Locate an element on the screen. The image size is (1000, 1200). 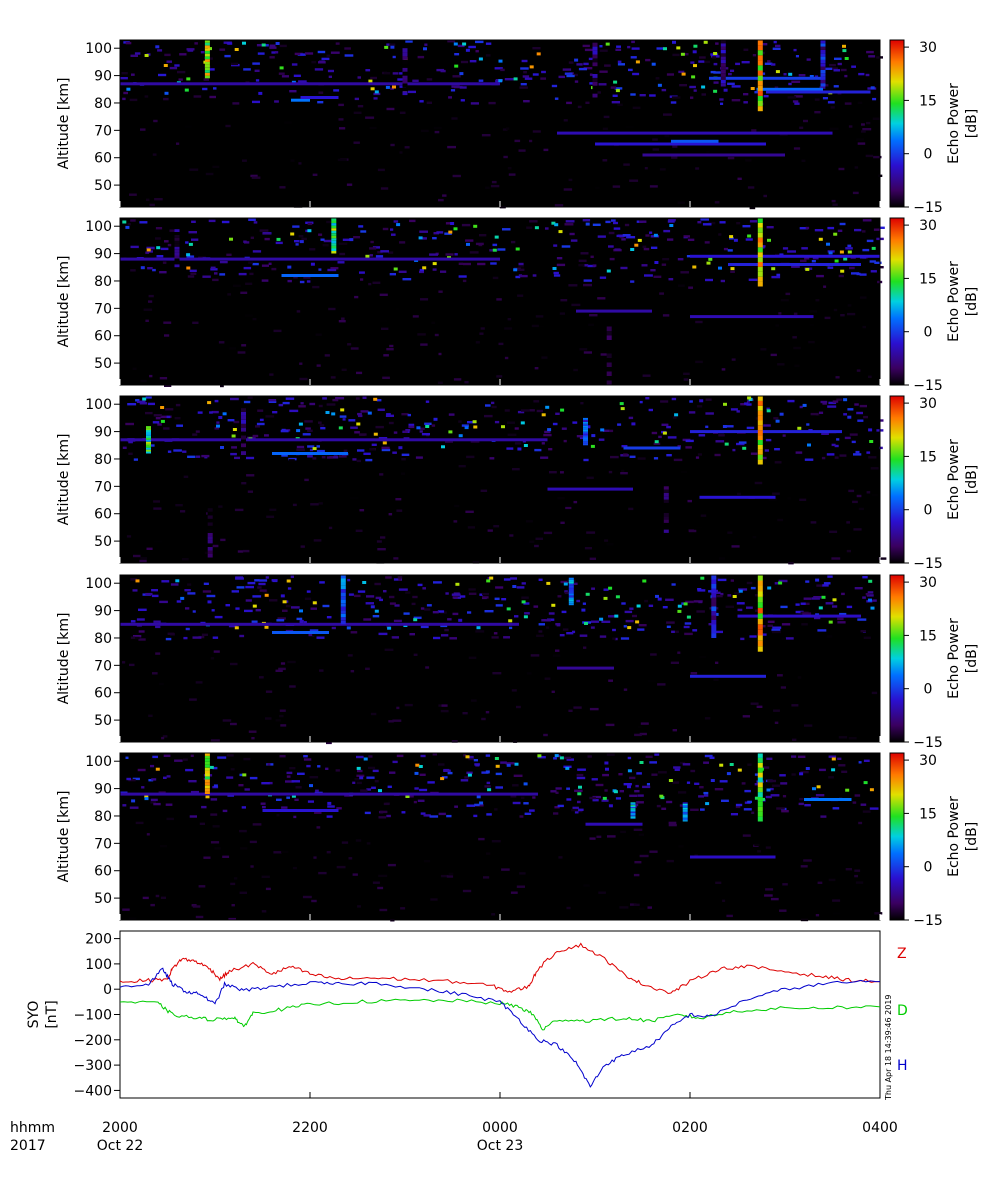
y-tick-label: 60 is located at coordinates (103, 337).